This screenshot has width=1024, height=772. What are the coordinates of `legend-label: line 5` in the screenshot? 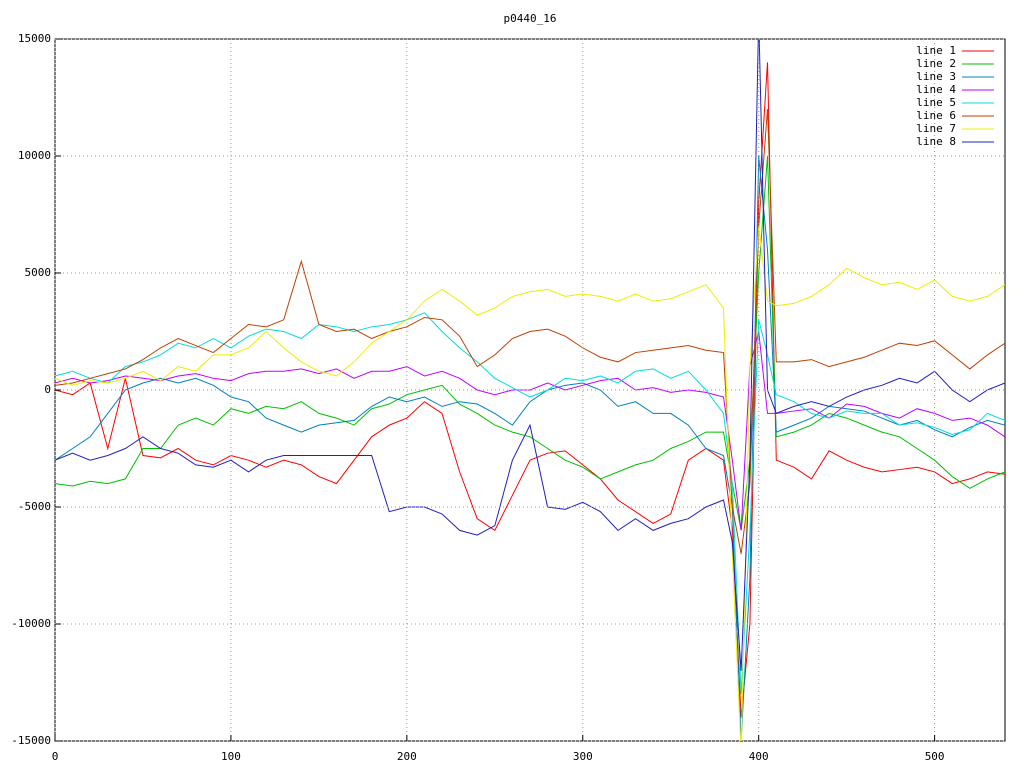 It's located at (936, 102).